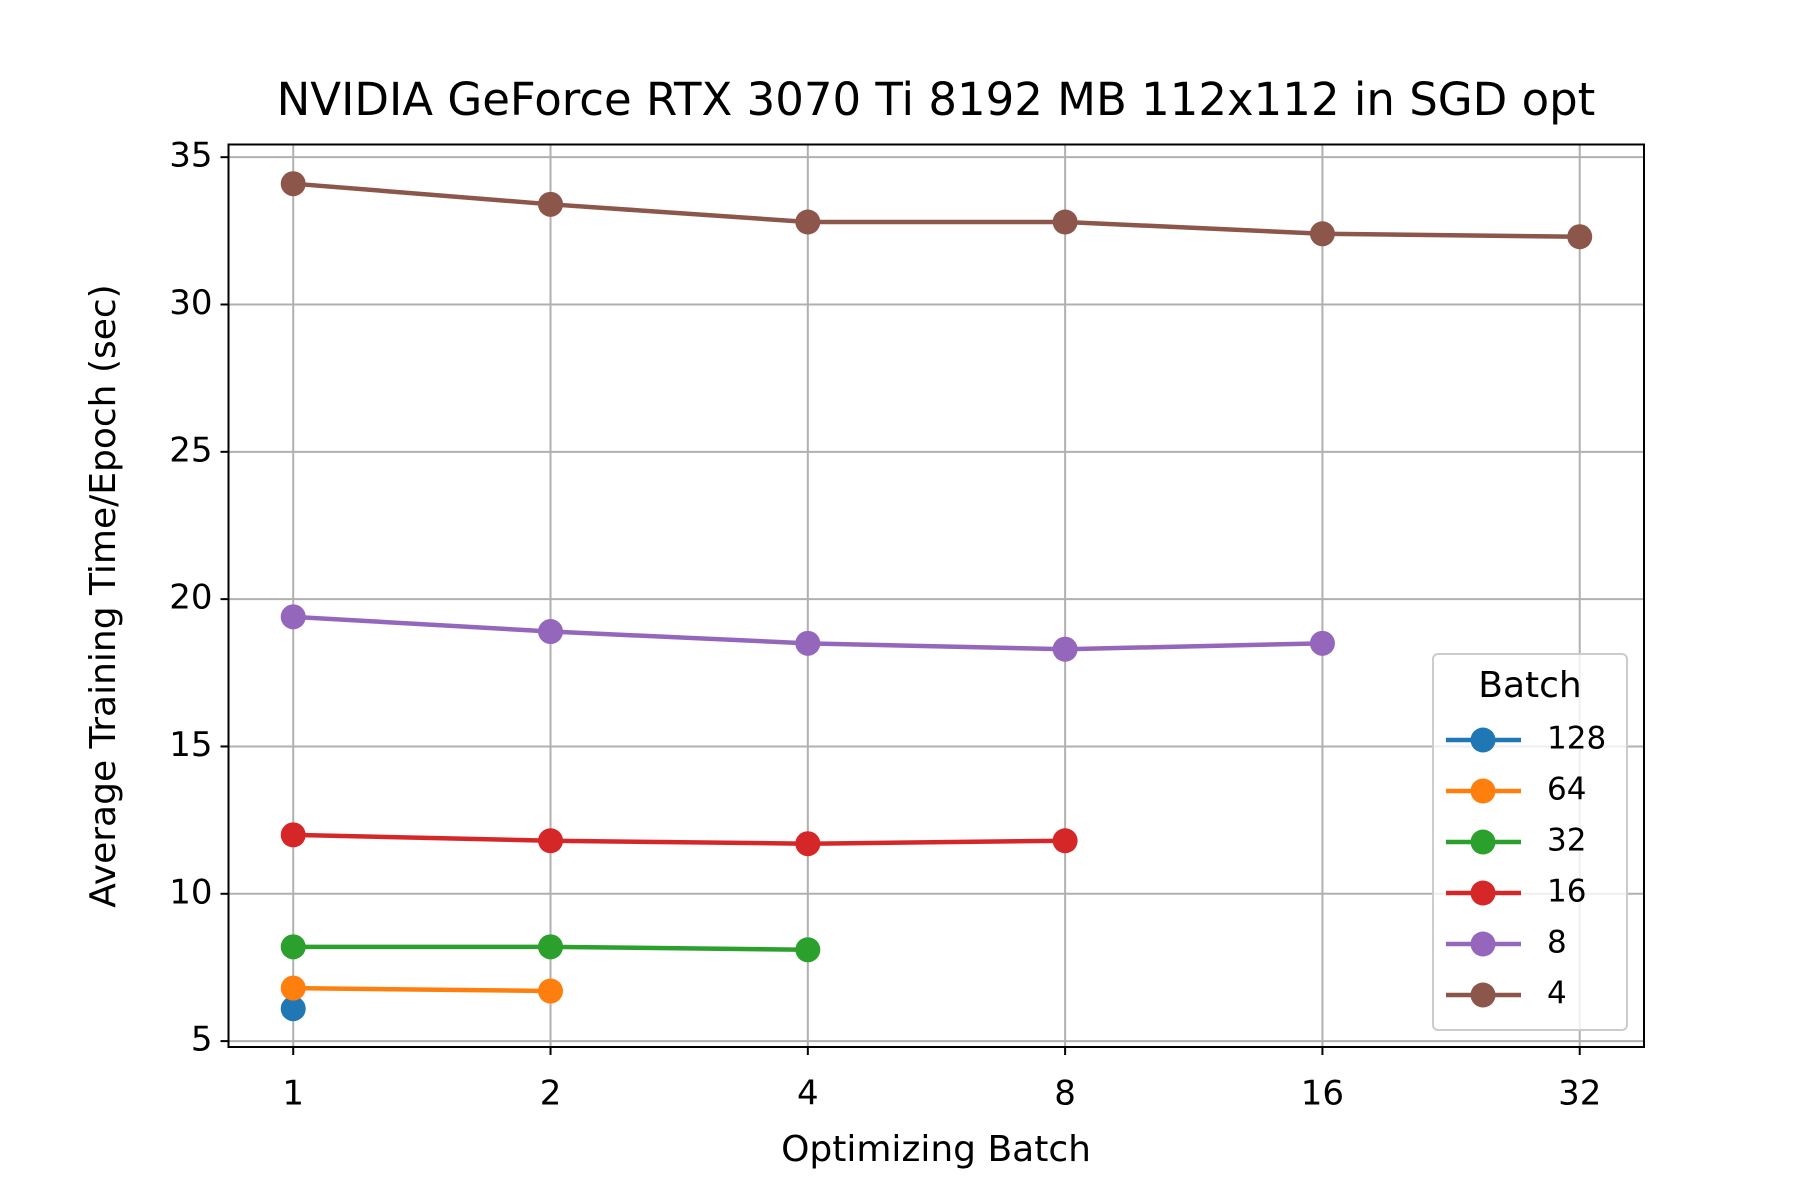  What do you see at coordinates (190, 156) in the screenshot?
I see `y-tick-label: 35` at bounding box center [190, 156].